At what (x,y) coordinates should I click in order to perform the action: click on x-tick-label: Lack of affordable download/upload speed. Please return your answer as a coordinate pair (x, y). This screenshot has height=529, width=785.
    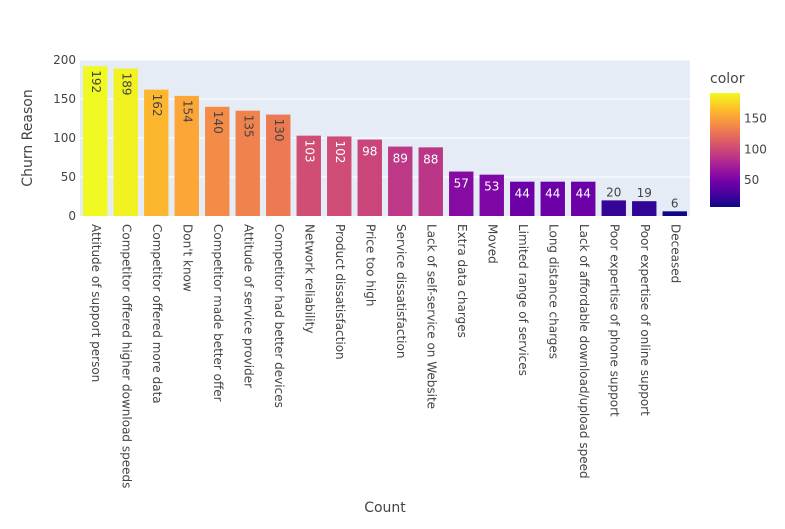
    Looking at the image, I should click on (584, 351).